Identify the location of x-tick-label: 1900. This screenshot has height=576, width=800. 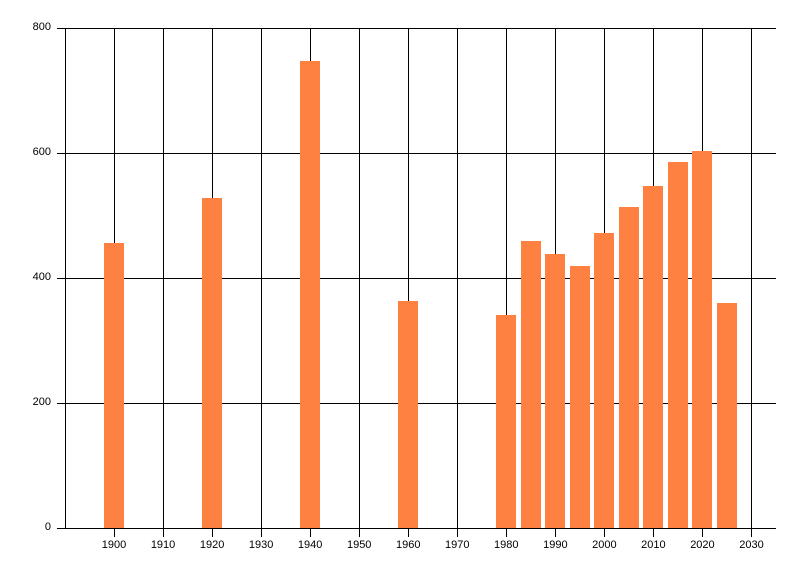
(114, 545).